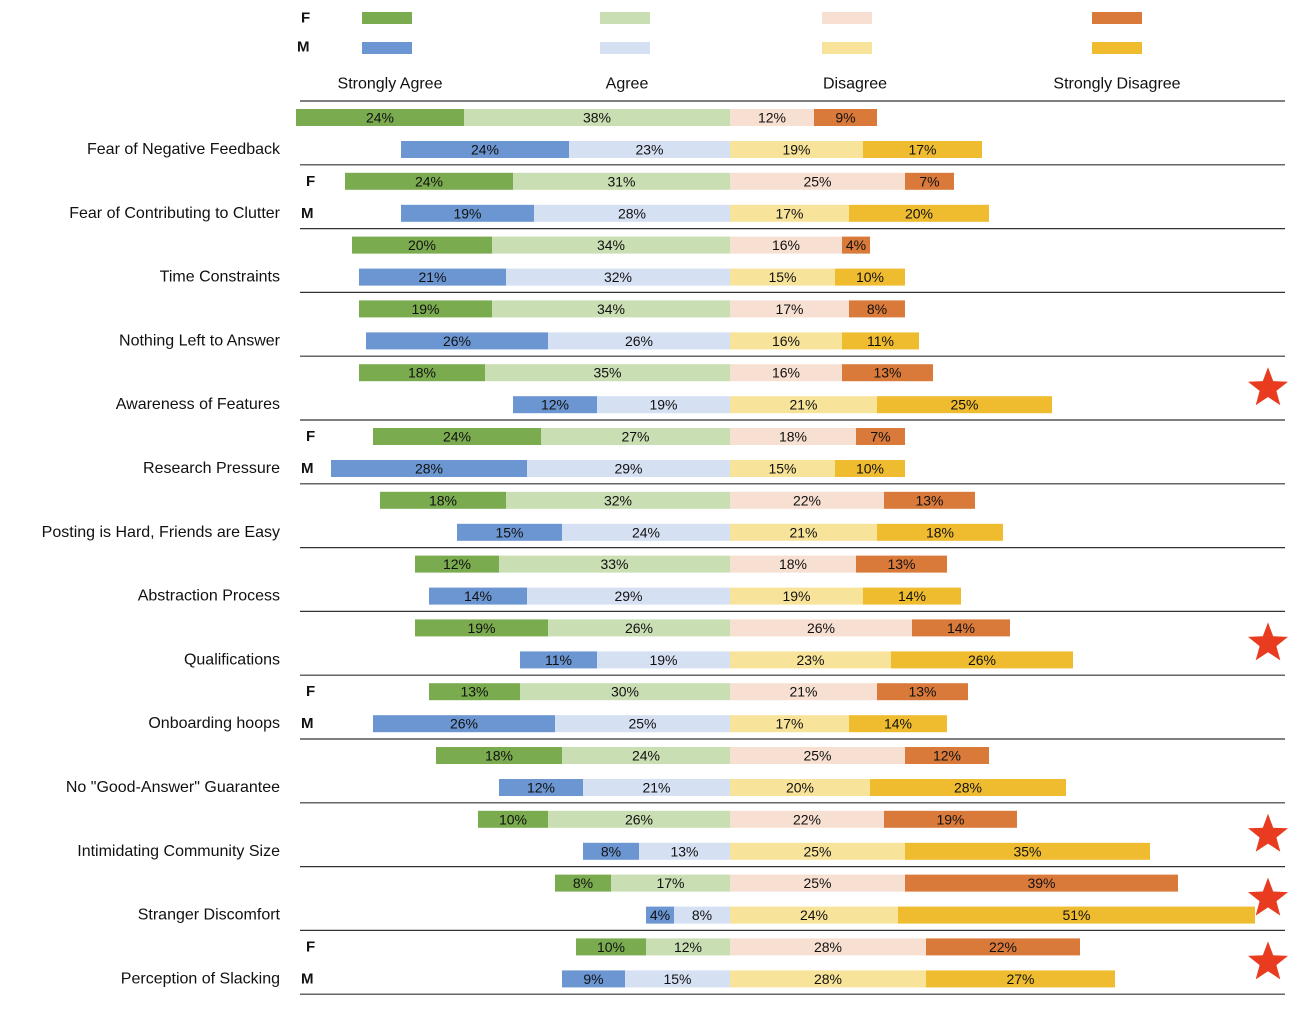 The height and width of the screenshot is (1021, 1308). I want to click on data-label-f-strongly-agree: 24%, so click(457, 437).